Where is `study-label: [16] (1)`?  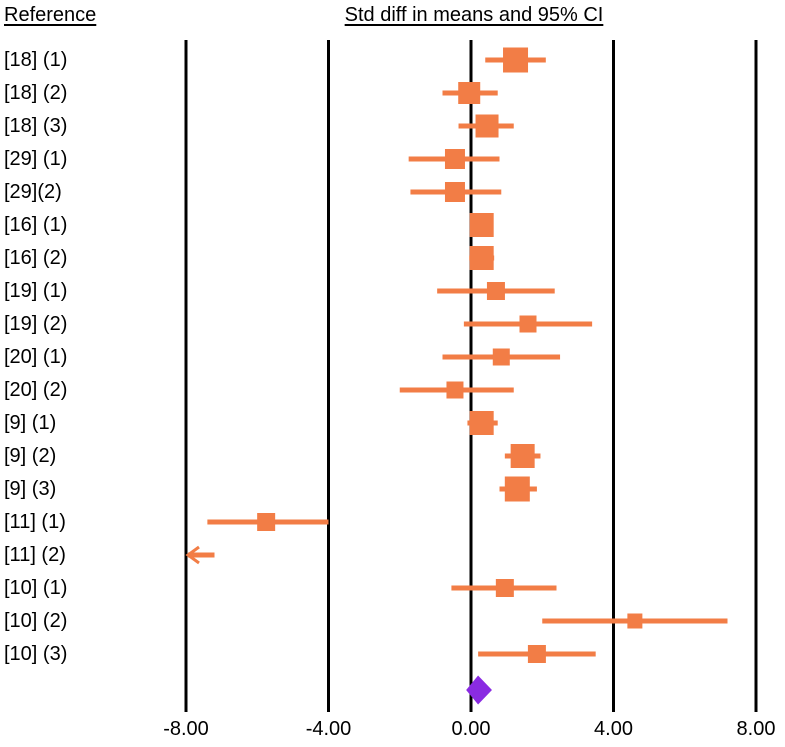 study-label: [16] (1) is located at coordinates (36, 225).